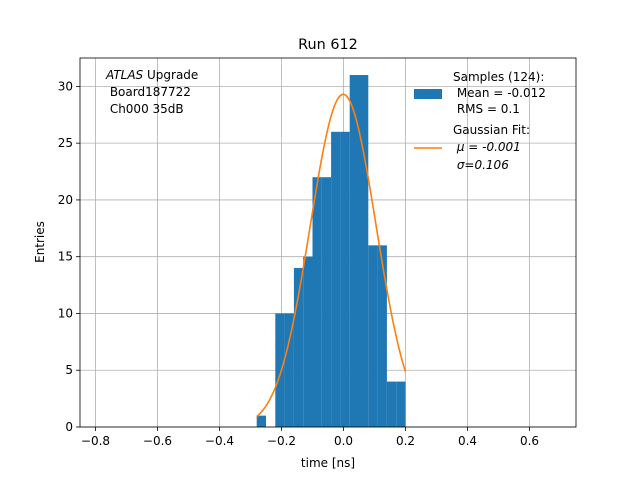  Describe the element at coordinates (491, 130) in the screenshot. I see `legend-fit-title: Gaussian Fit:` at that location.